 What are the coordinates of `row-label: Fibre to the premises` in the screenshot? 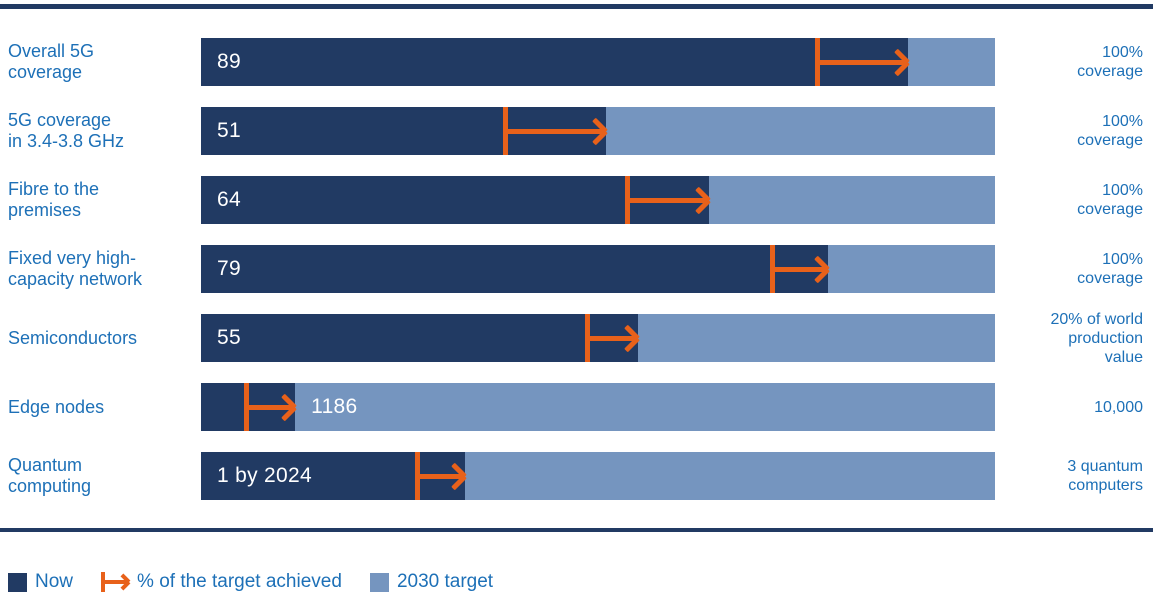 It's located at (54, 199).